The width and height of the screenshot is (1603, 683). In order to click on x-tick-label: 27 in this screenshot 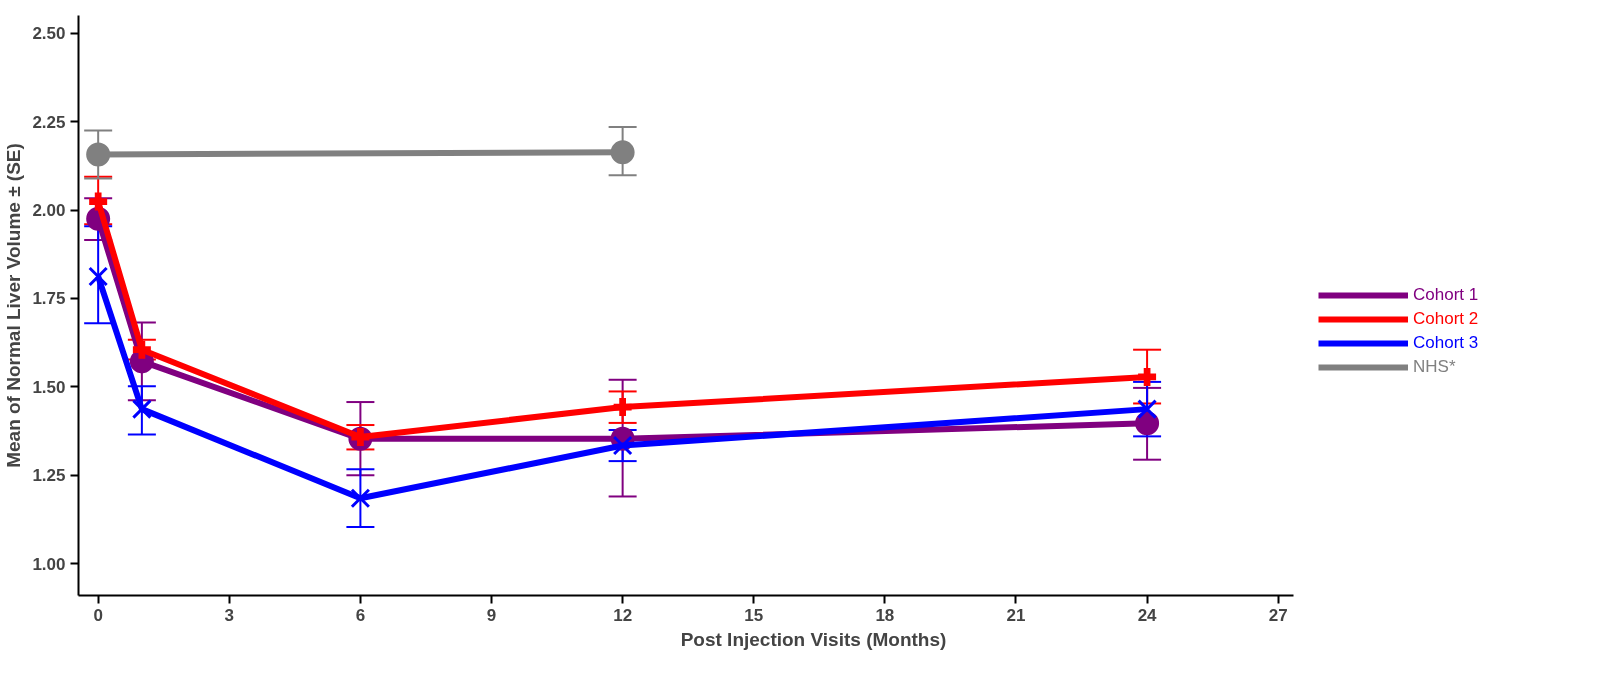, I will do `click(1278, 615)`.